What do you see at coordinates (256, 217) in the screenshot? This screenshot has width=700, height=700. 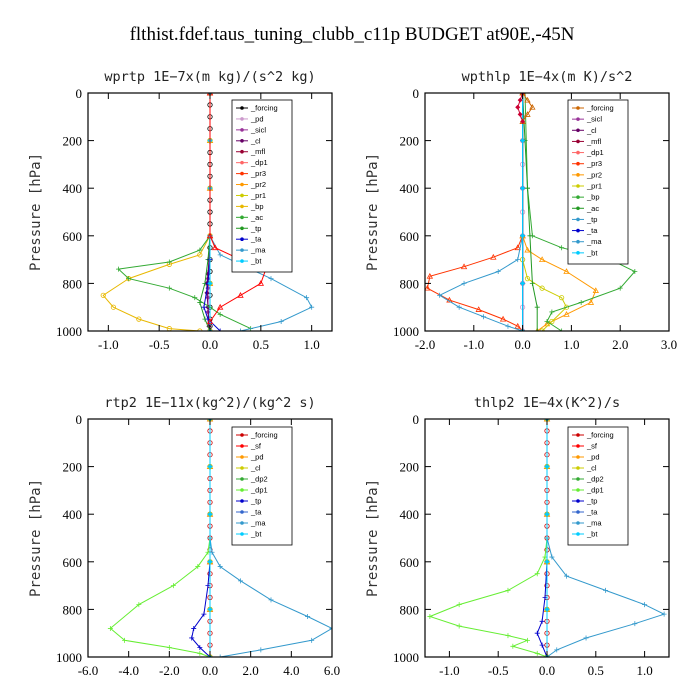 I see `legend-label: _ac` at bounding box center [256, 217].